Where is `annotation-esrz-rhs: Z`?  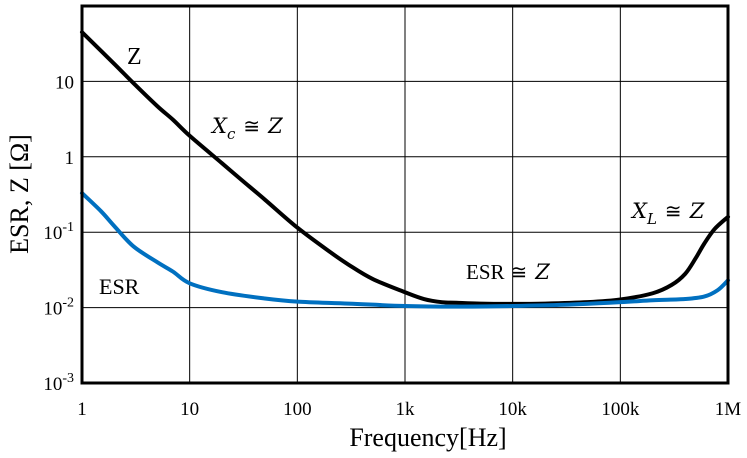 annotation-esrz-rhs: Z is located at coordinates (542, 272).